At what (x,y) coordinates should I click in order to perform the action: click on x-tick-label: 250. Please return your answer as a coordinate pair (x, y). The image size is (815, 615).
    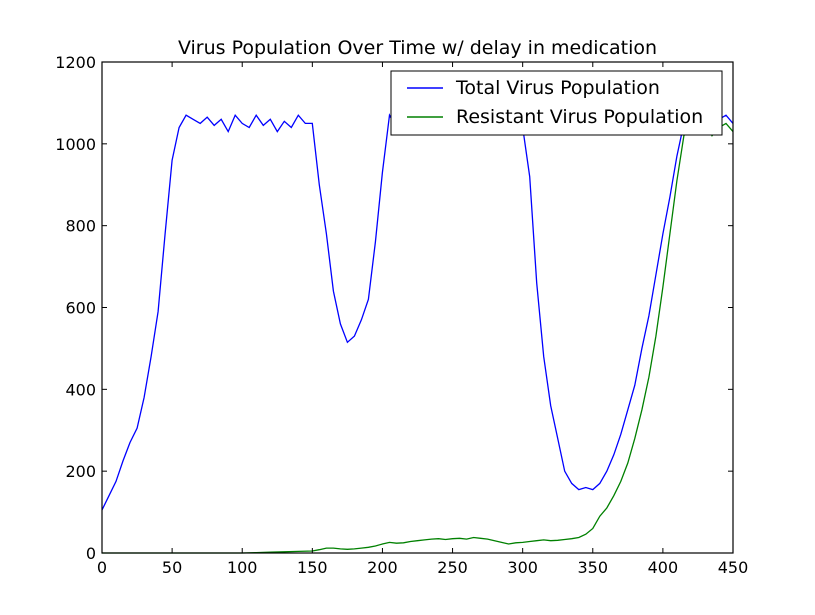
    Looking at the image, I should click on (452, 567).